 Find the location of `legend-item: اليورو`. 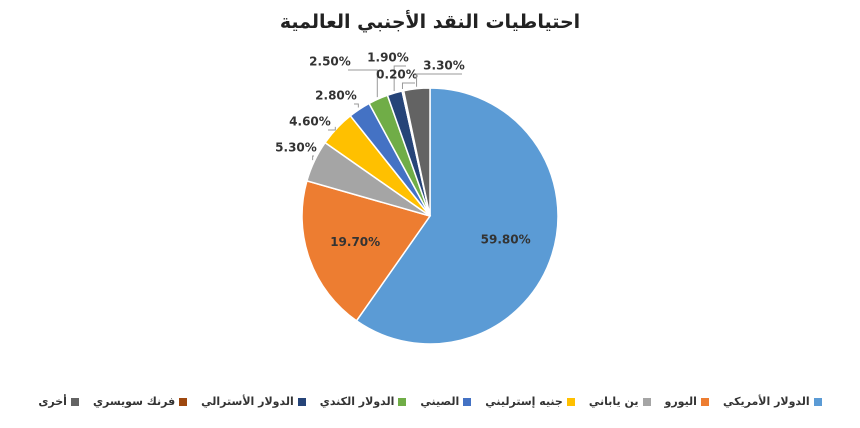

legend-item: اليورو is located at coordinates (687, 401).